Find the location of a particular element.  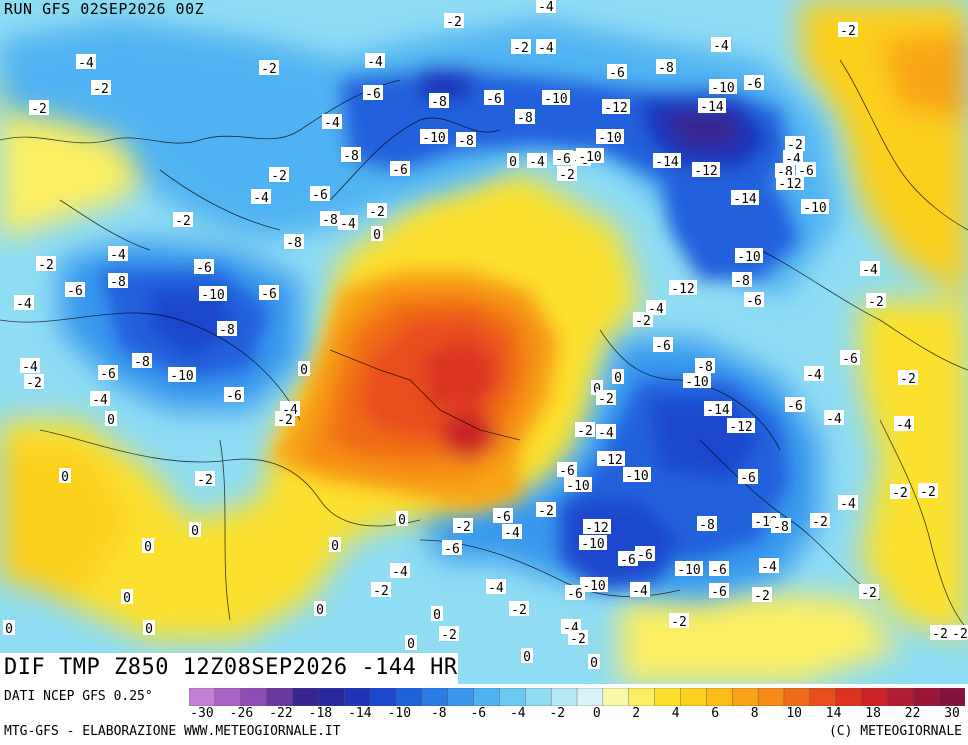

contour-label-text: -8 is located at coordinates (781, 527).